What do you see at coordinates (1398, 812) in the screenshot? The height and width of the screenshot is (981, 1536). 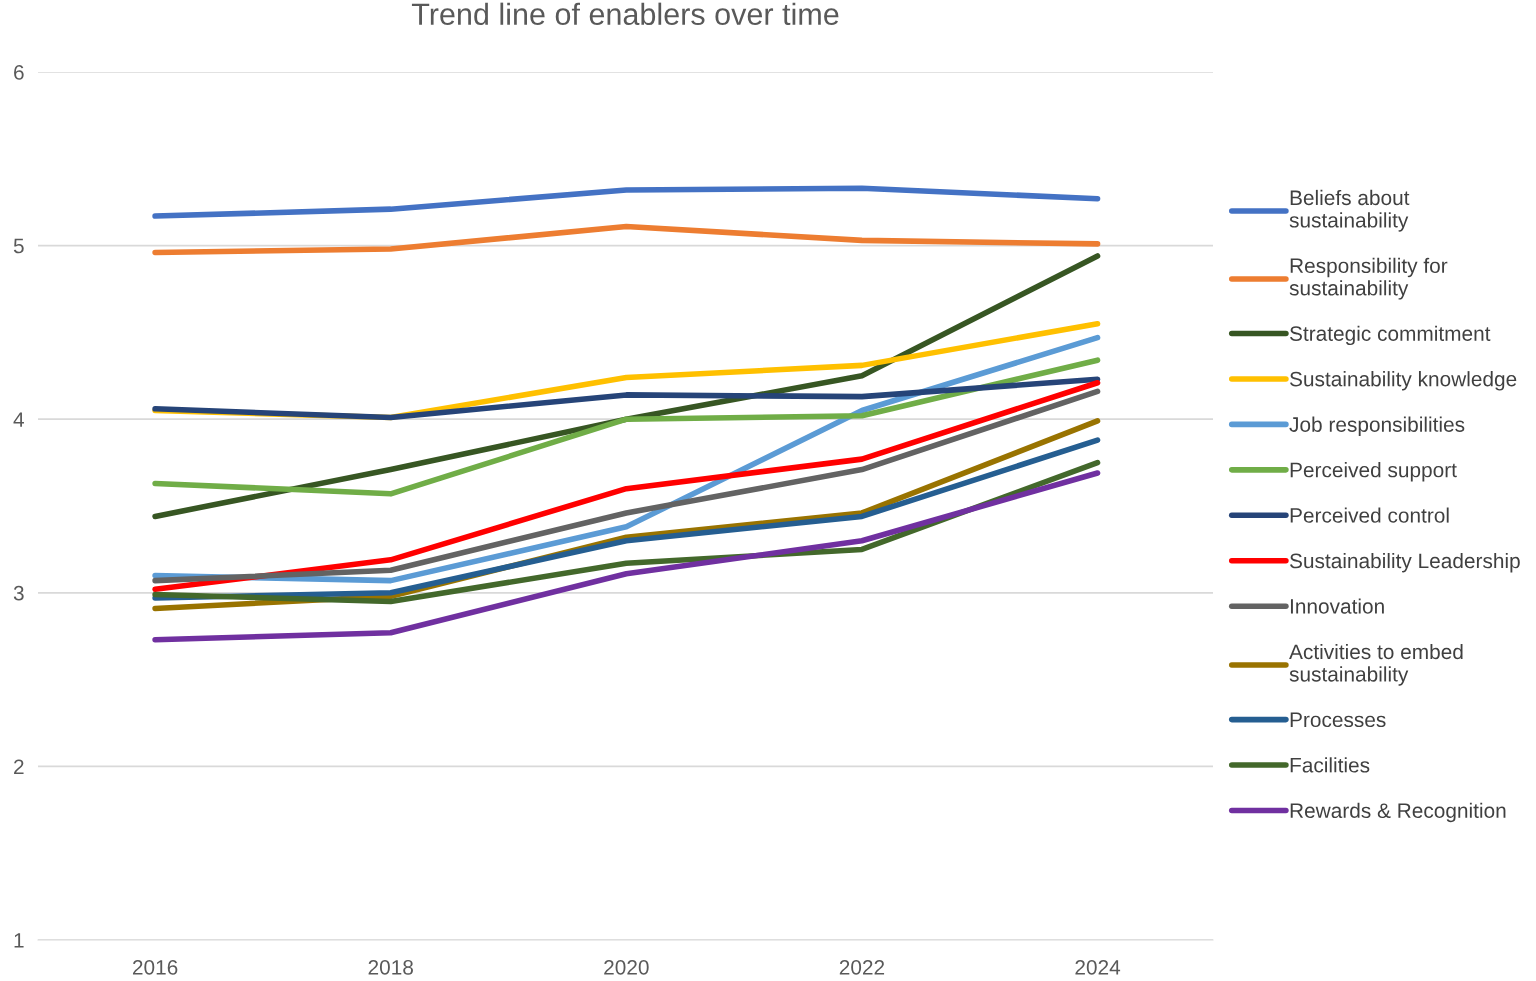 I see `legend-label: Rewards & Recognition` at bounding box center [1398, 812].